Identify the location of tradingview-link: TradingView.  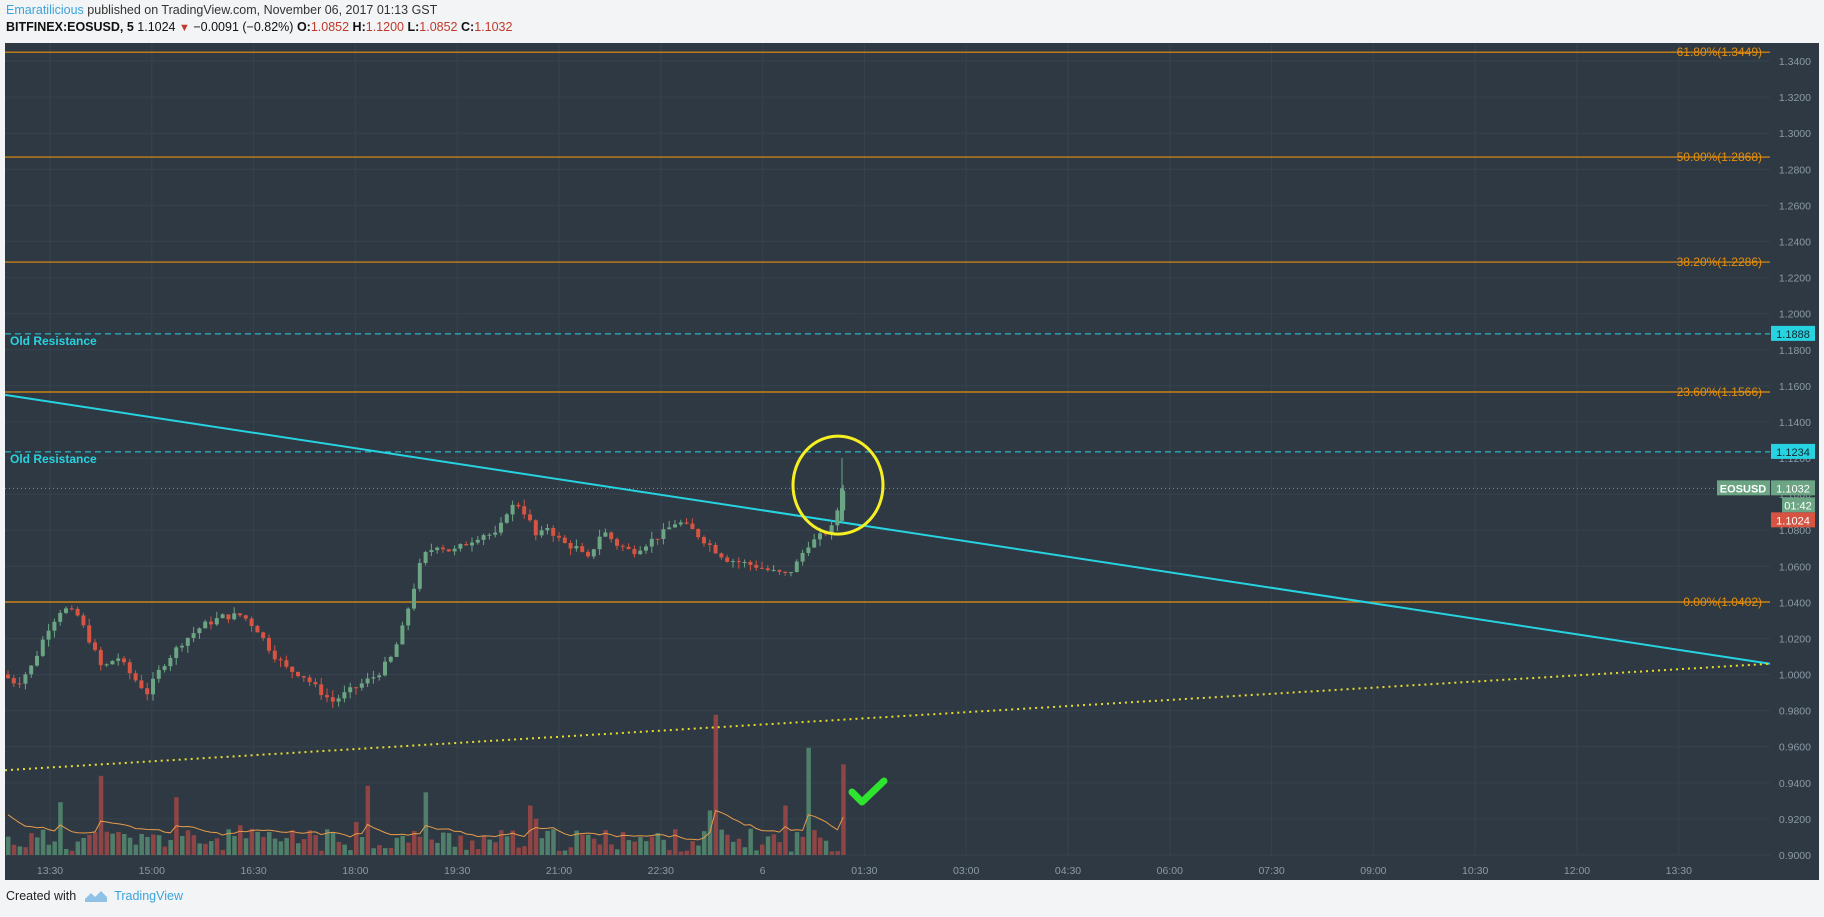
(148, 896).